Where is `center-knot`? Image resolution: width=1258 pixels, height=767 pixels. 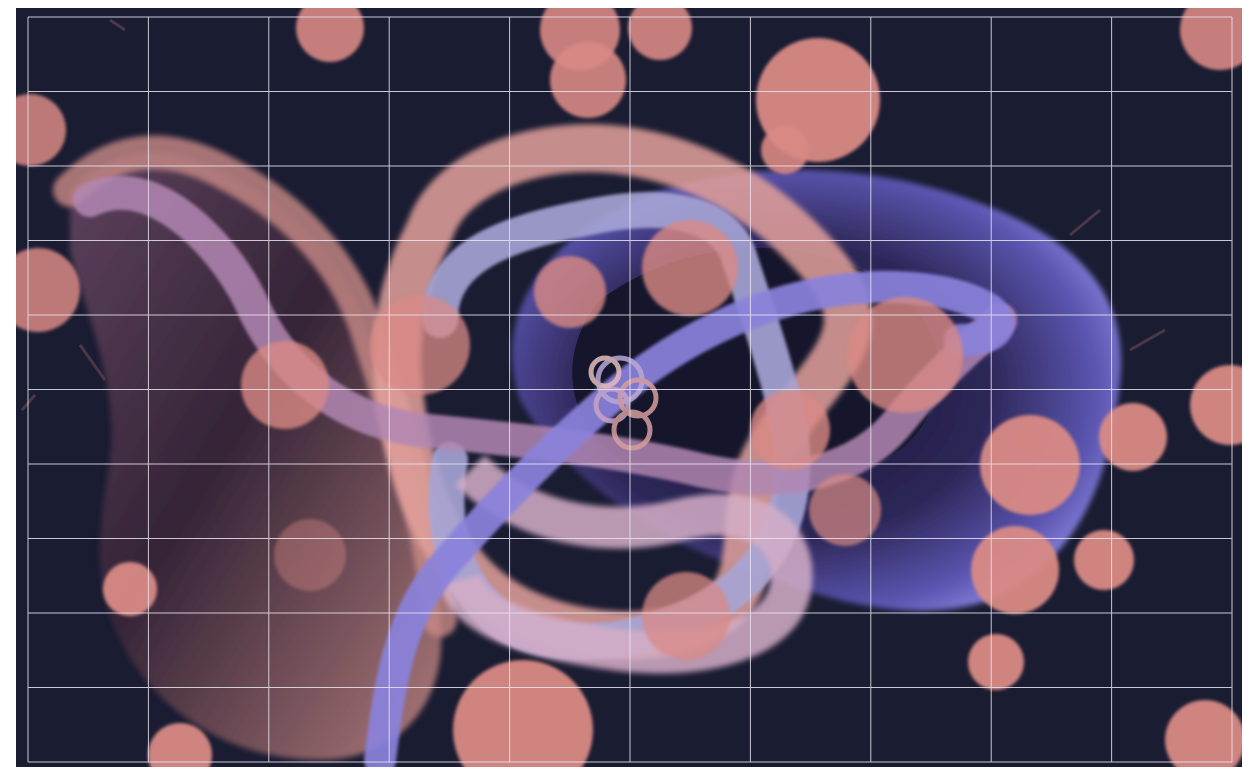 center-knot is located at coordinates (623, 403).